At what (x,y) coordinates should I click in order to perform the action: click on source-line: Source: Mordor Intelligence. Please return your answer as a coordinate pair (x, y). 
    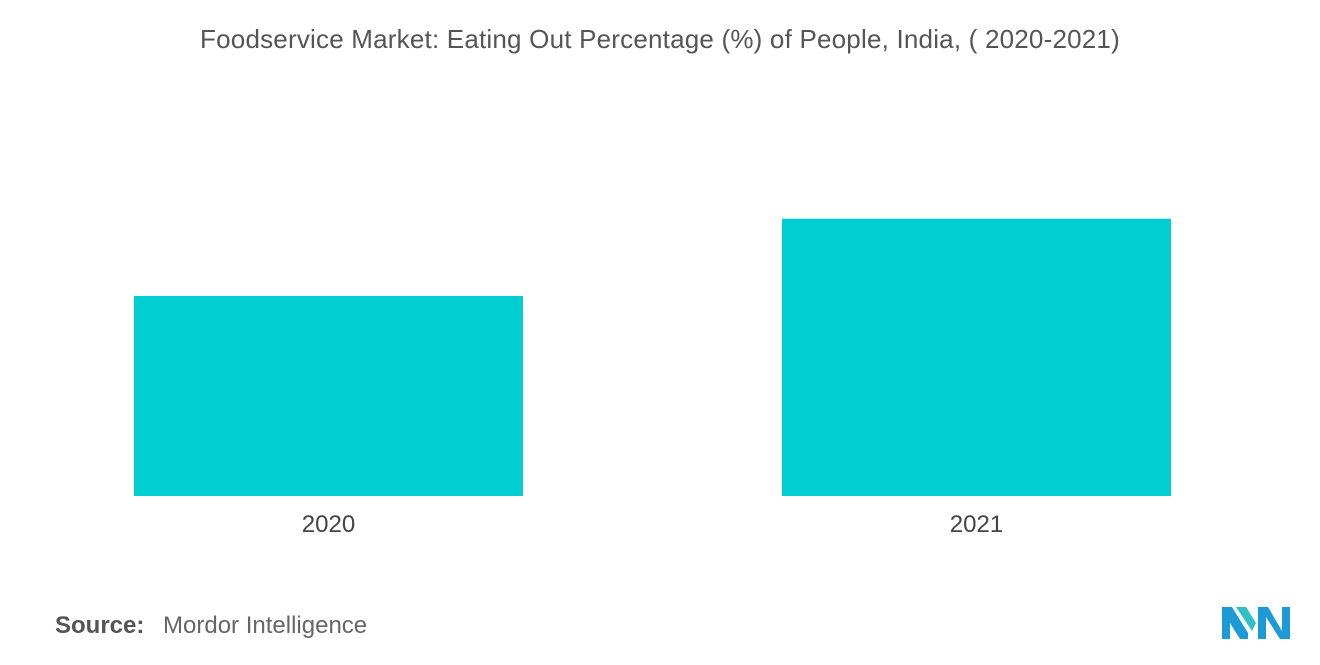
    Looking at the image, I should click on (211, 626).